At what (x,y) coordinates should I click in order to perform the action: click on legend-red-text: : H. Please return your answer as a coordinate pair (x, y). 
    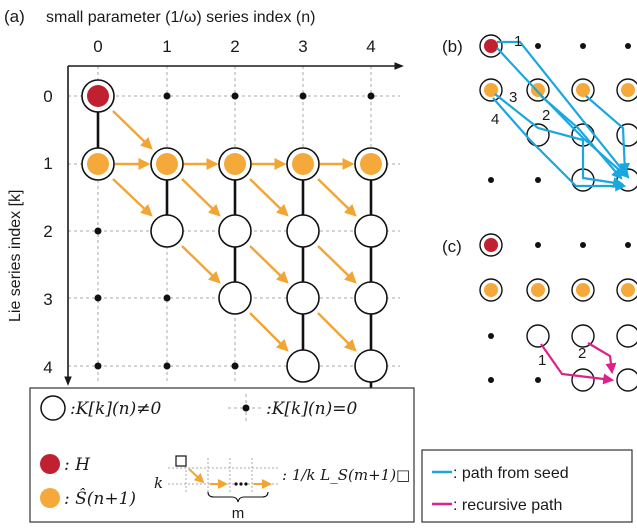
    Looking at the image, I should click on (77, 465).